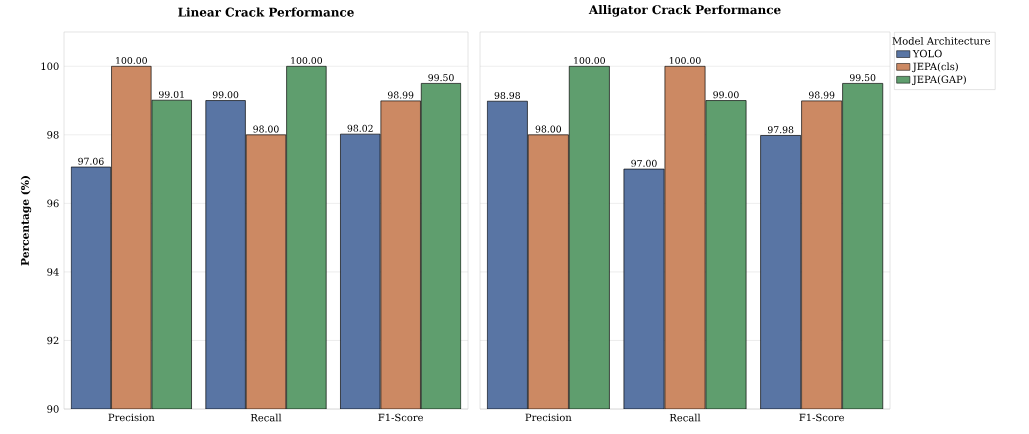 This screenshot has width=1029, height=434. Describe the element at coordinates (941, 40) in the screenshot. I see `legend-title: Model Architecture` at that location.